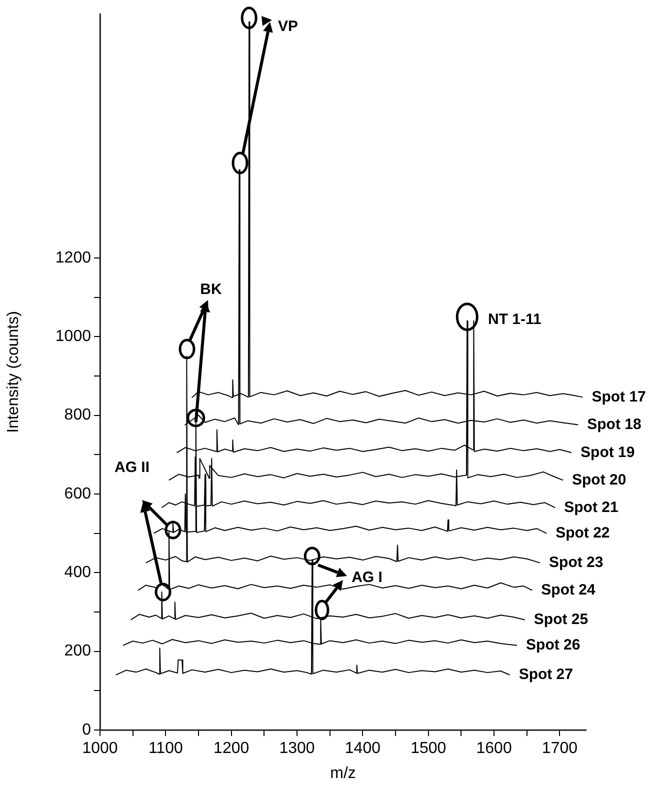  Describe the element at coordinates (428, 749) in the screenshot. I see `x-tick-label: 1500` at that location.